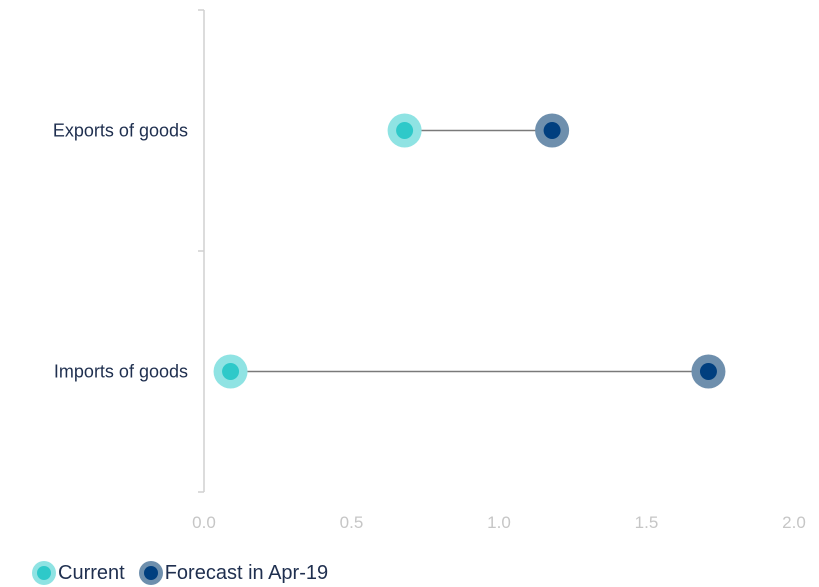  Describe the element at coordinates (91, 572) in the screenshot. I see `legend-label-current: Current` at that location.